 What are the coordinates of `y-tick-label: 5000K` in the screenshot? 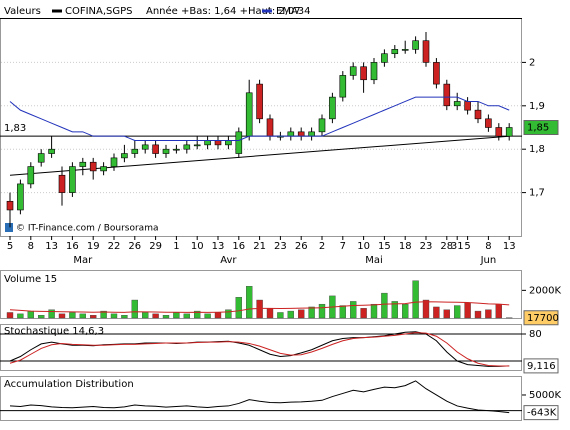 It's located at (545, 395).